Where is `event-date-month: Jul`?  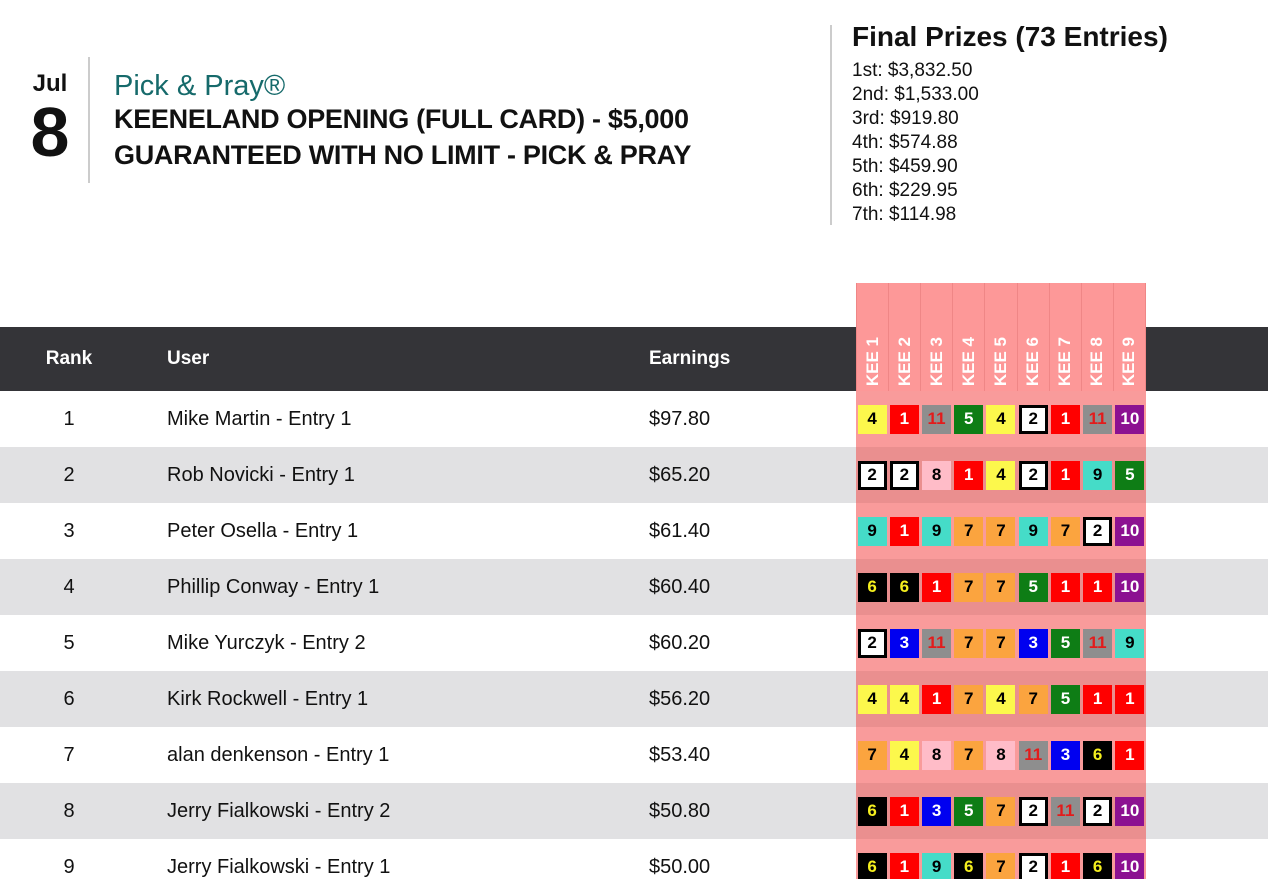
event-date-month: Jul is located at coordinates (50, 83).